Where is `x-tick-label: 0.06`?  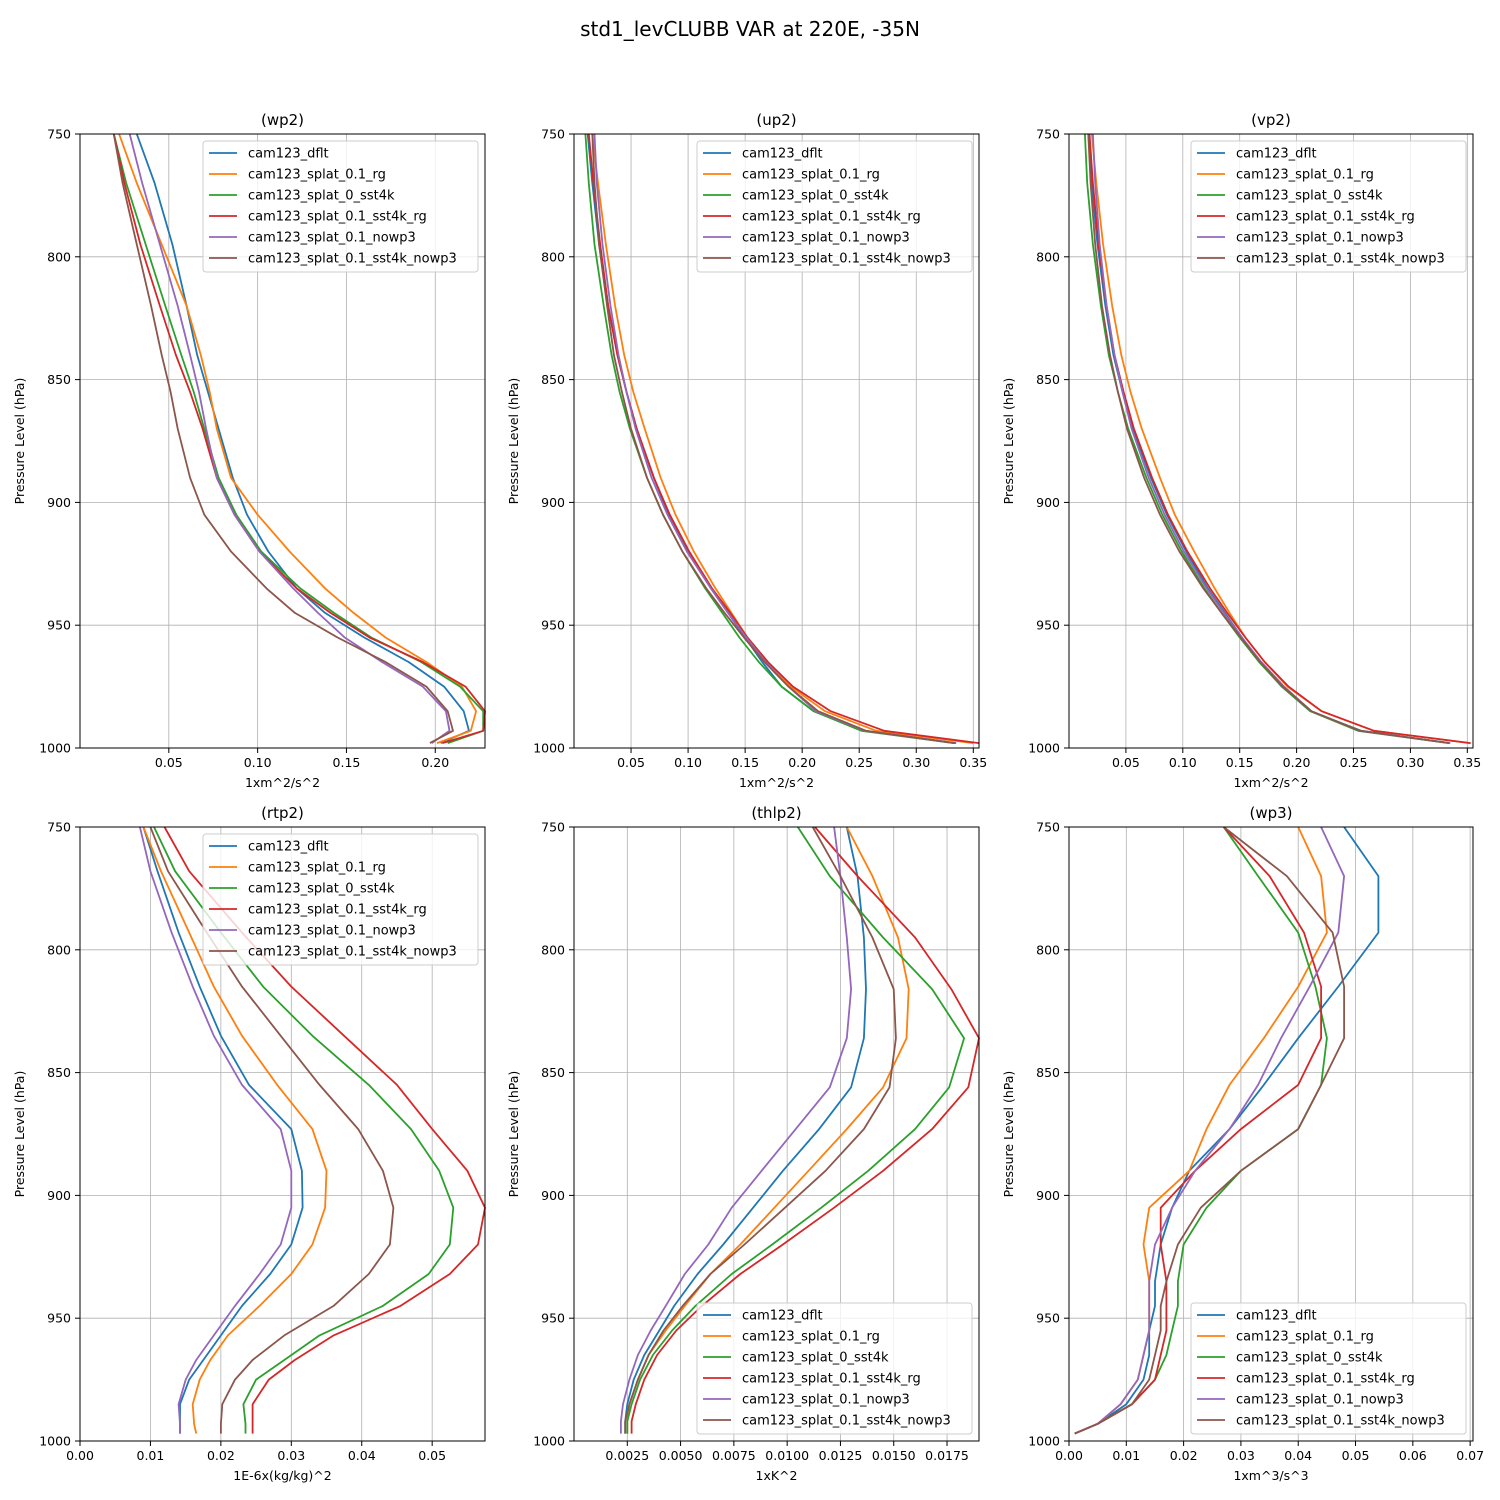 x-tick-label: 0.06 is located at coordinates (1413, 1455).